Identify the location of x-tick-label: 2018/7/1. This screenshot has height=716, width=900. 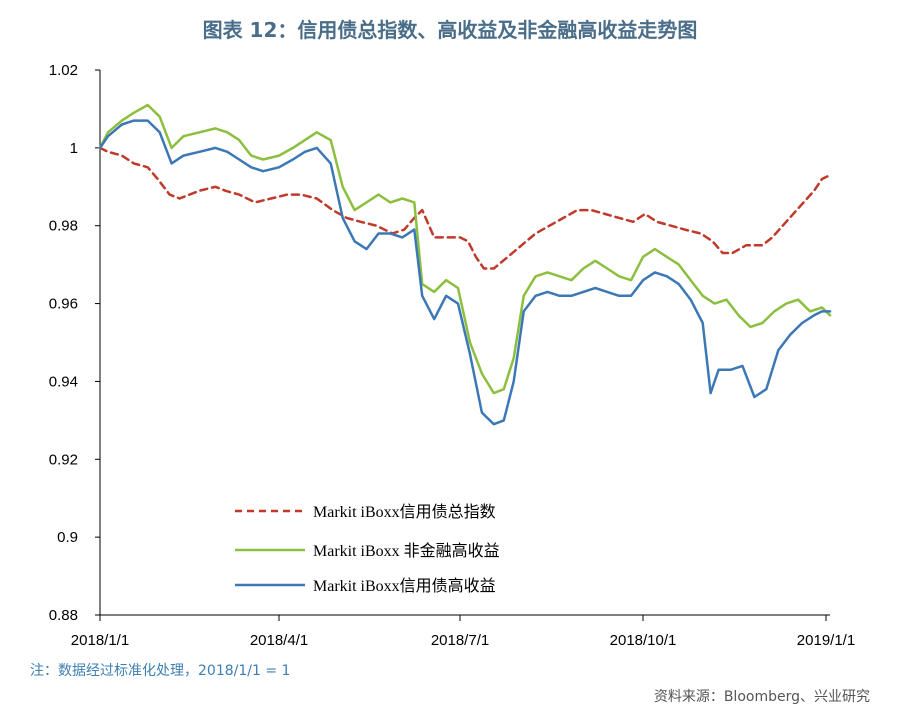
(460, 640).